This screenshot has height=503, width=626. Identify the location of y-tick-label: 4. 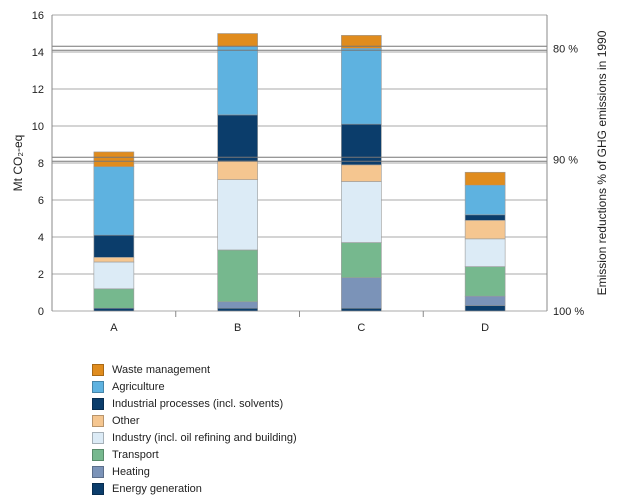
(41, 238).